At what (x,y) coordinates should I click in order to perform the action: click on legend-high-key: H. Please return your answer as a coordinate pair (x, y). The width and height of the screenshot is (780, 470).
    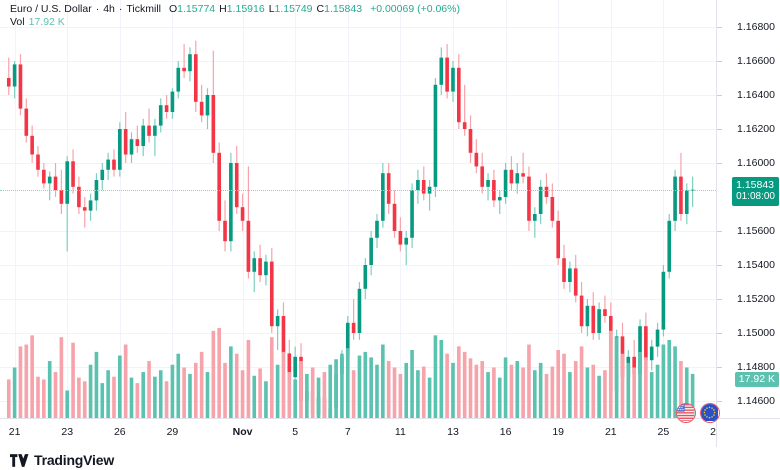
    Looking at the image, I should click on (223, 9).